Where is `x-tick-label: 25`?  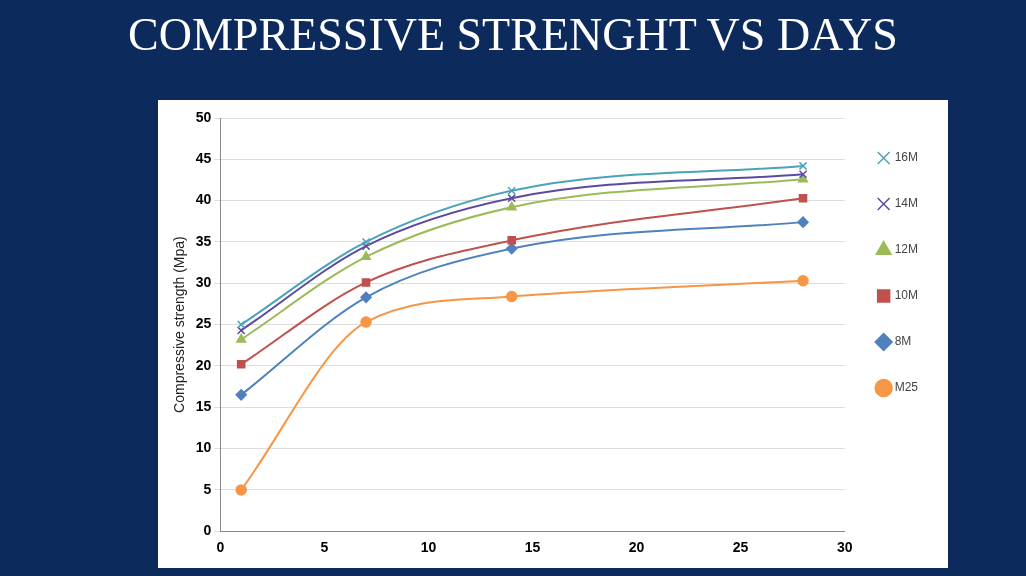 x-tick-label: 25 is located at coordinates (740, 547).